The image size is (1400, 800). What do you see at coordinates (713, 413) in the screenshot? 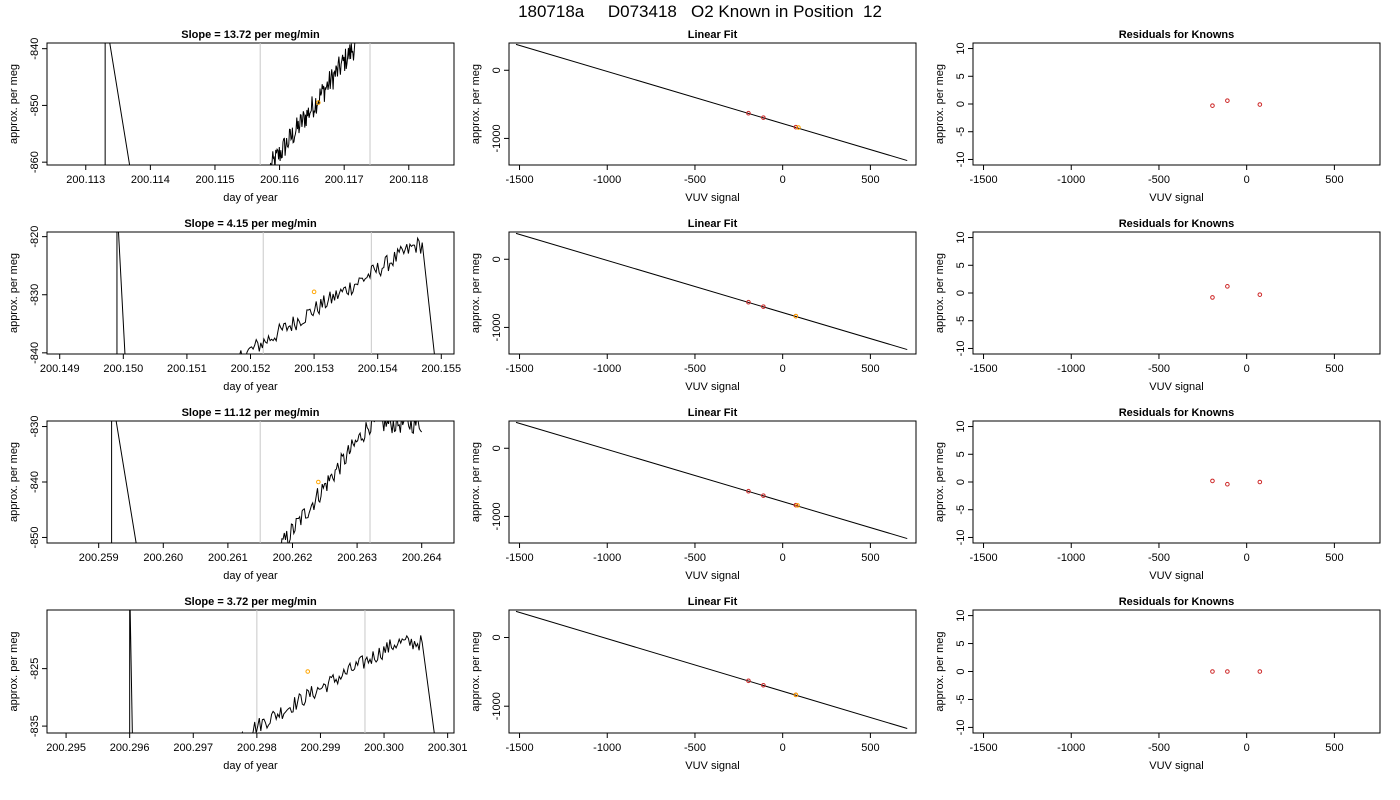
I see `fit-panel-3-title: Linear Fit` at bounding box center [713, 413].